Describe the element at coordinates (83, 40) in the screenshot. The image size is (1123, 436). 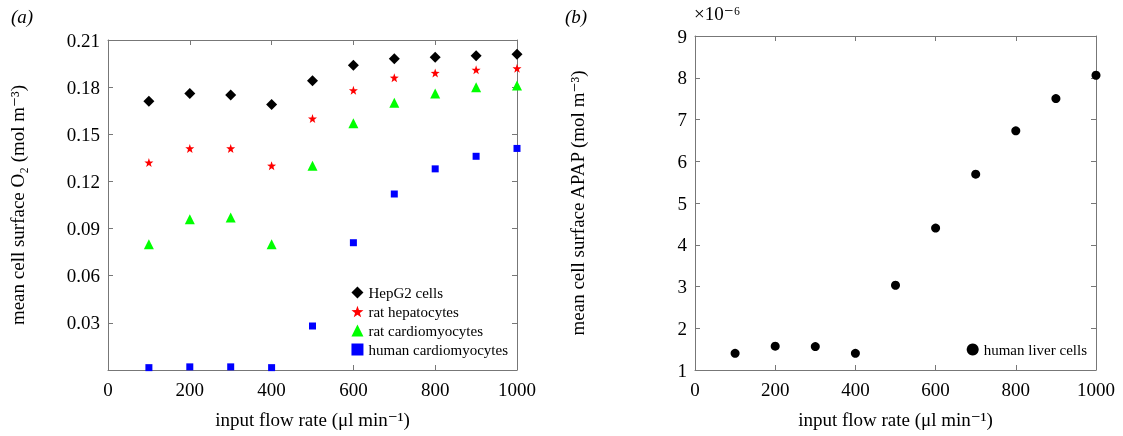
I see `y-tick-label: 0.21` at that location.